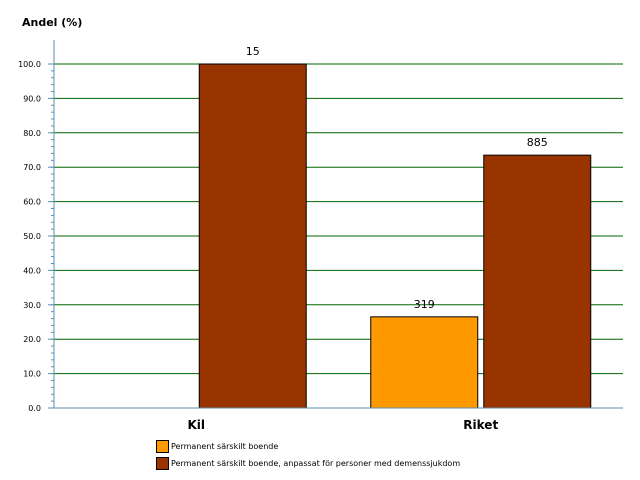 The height and width of the screenshot is (480, 640). What do you see at coordinates (308, 446) in the screenshot?
I see `legend-item-permanent-boende: Permanent särskilt boende` at bounding box center [308, 446].